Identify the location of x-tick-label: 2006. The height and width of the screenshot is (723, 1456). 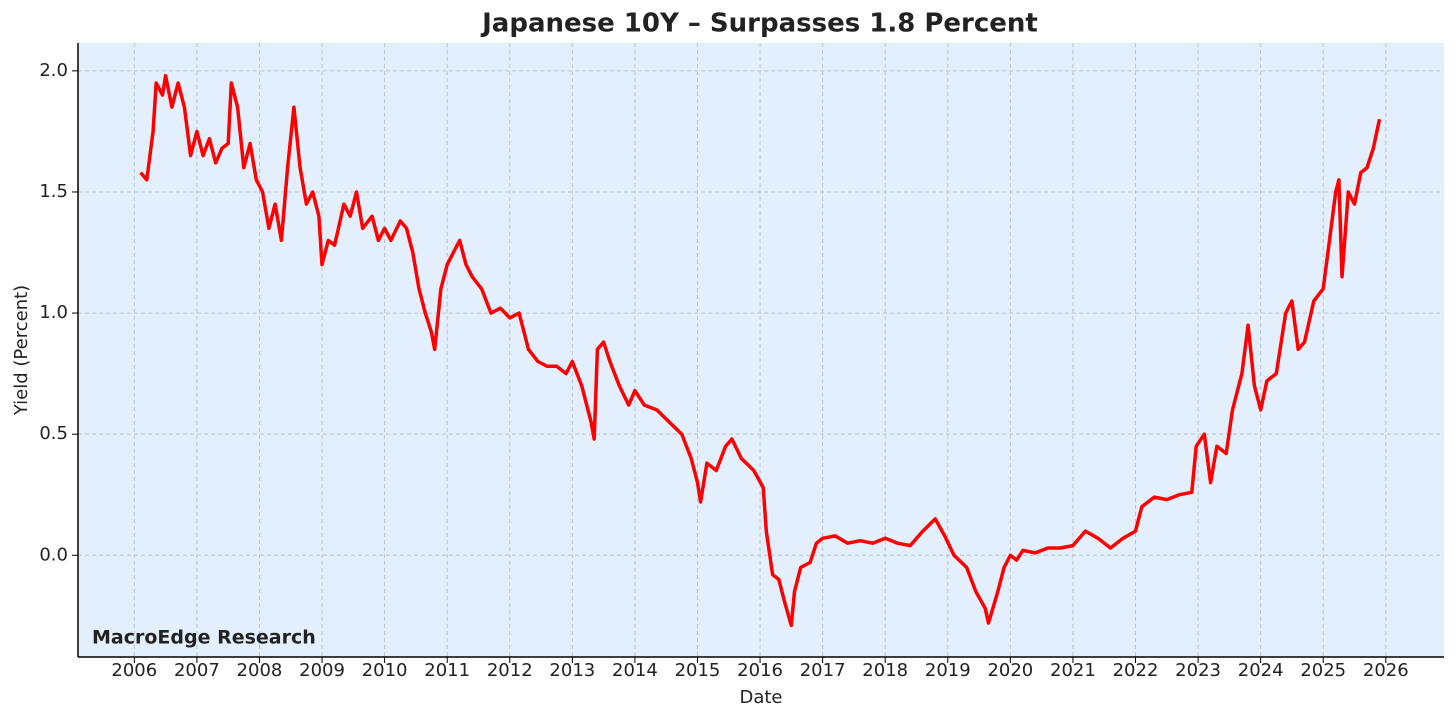
(134, 670).